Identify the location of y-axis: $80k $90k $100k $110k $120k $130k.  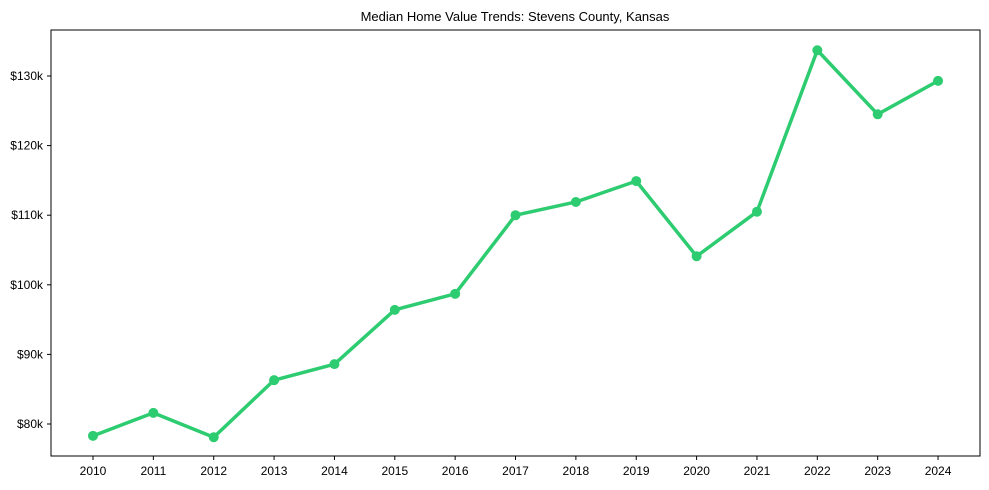
(30, 250).